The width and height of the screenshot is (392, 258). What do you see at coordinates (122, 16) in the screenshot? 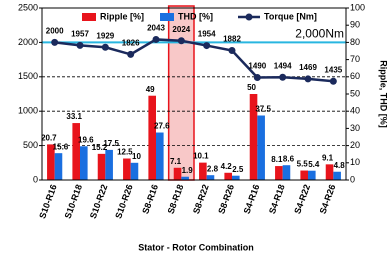
I see `legend-label: Ripple [%]` at bounding box center [122, 16].